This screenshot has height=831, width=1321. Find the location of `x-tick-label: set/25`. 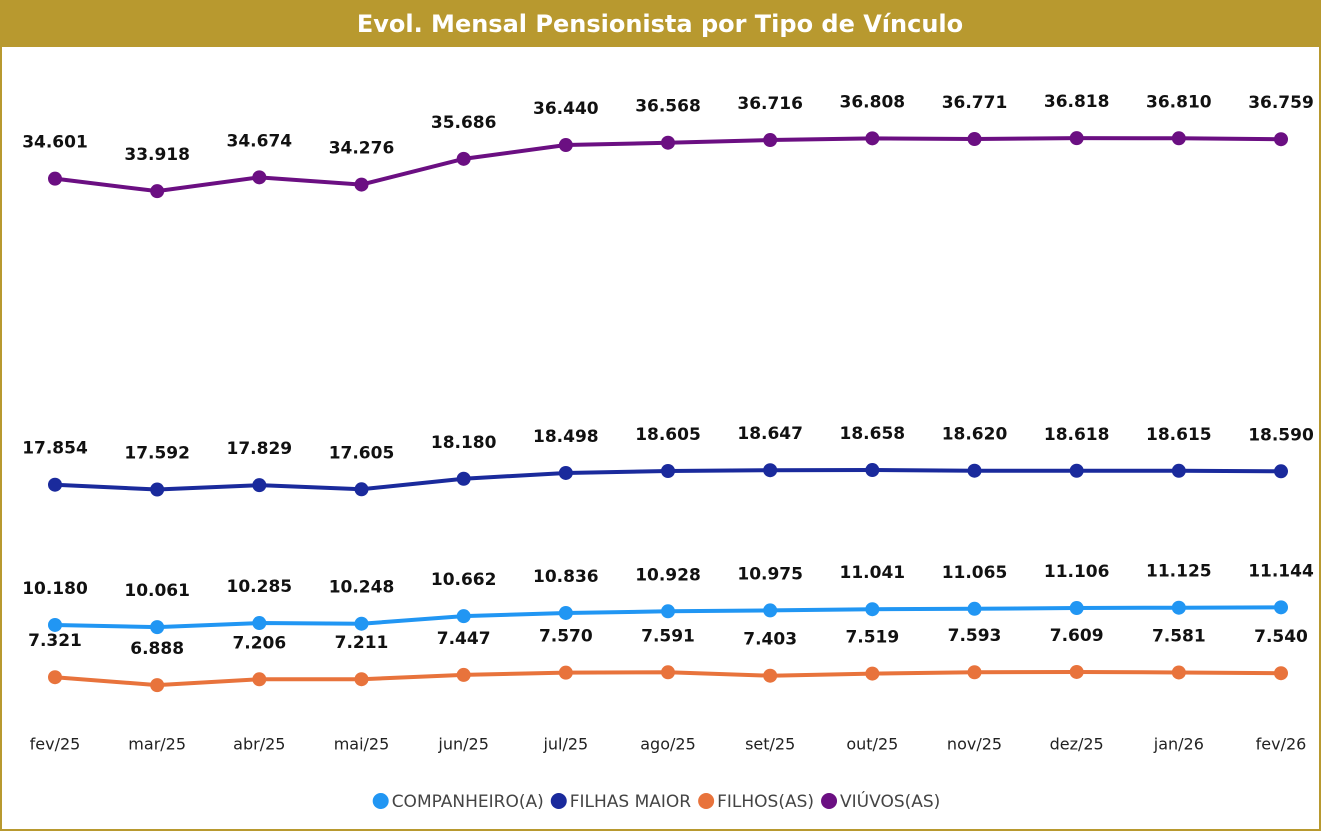

x-tick-label: set/25 is located at coordinates (770, 744).